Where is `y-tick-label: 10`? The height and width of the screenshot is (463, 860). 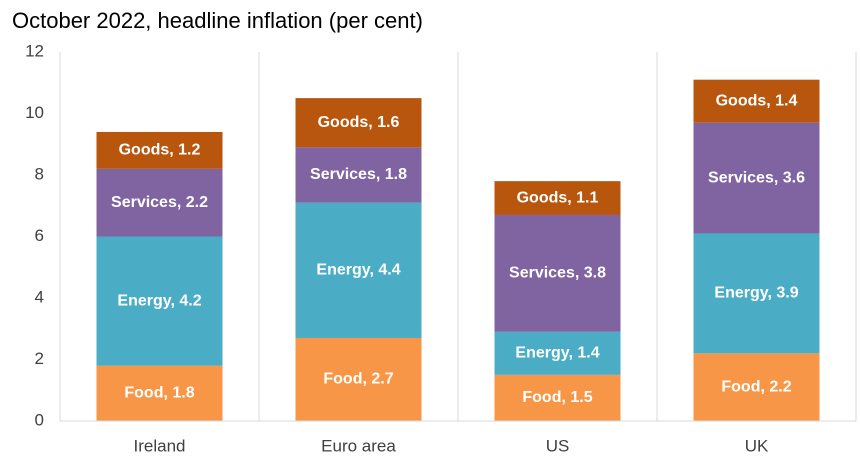
y-tick-label: 10 is located at coordinates (34, 112).